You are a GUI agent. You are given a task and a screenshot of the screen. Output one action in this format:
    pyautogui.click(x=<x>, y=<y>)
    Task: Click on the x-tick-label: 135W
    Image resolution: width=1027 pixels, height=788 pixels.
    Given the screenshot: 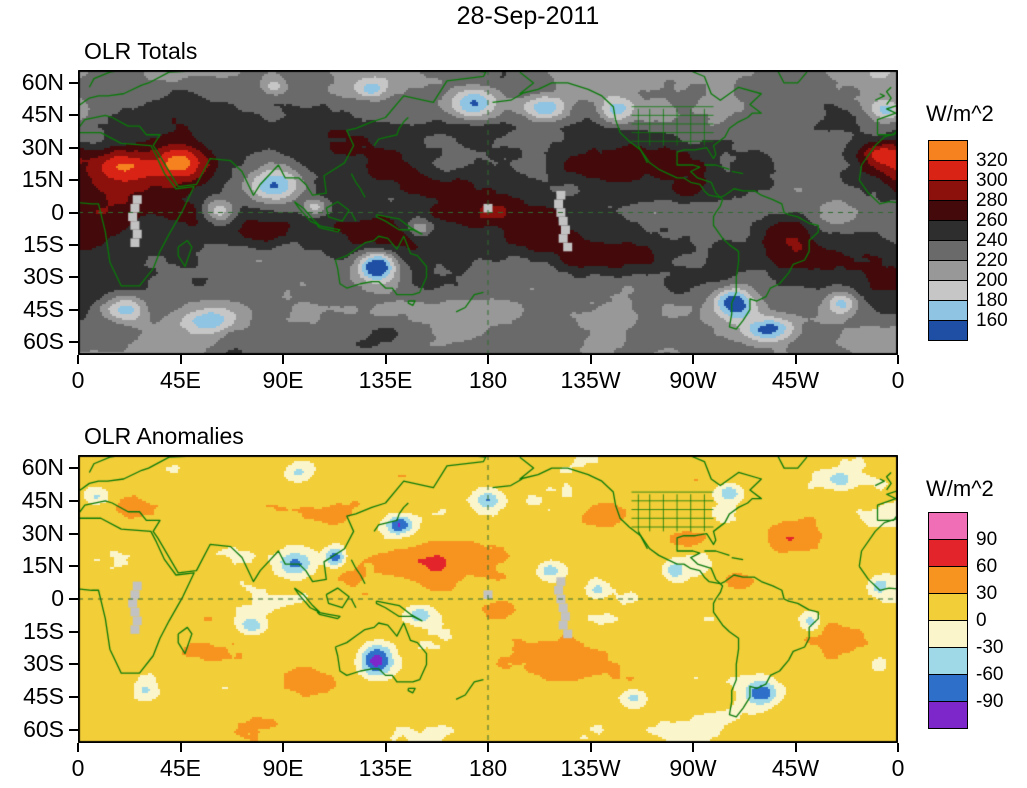 What is the action you would take?
    pyautogui.click(x=590, y=380)
    